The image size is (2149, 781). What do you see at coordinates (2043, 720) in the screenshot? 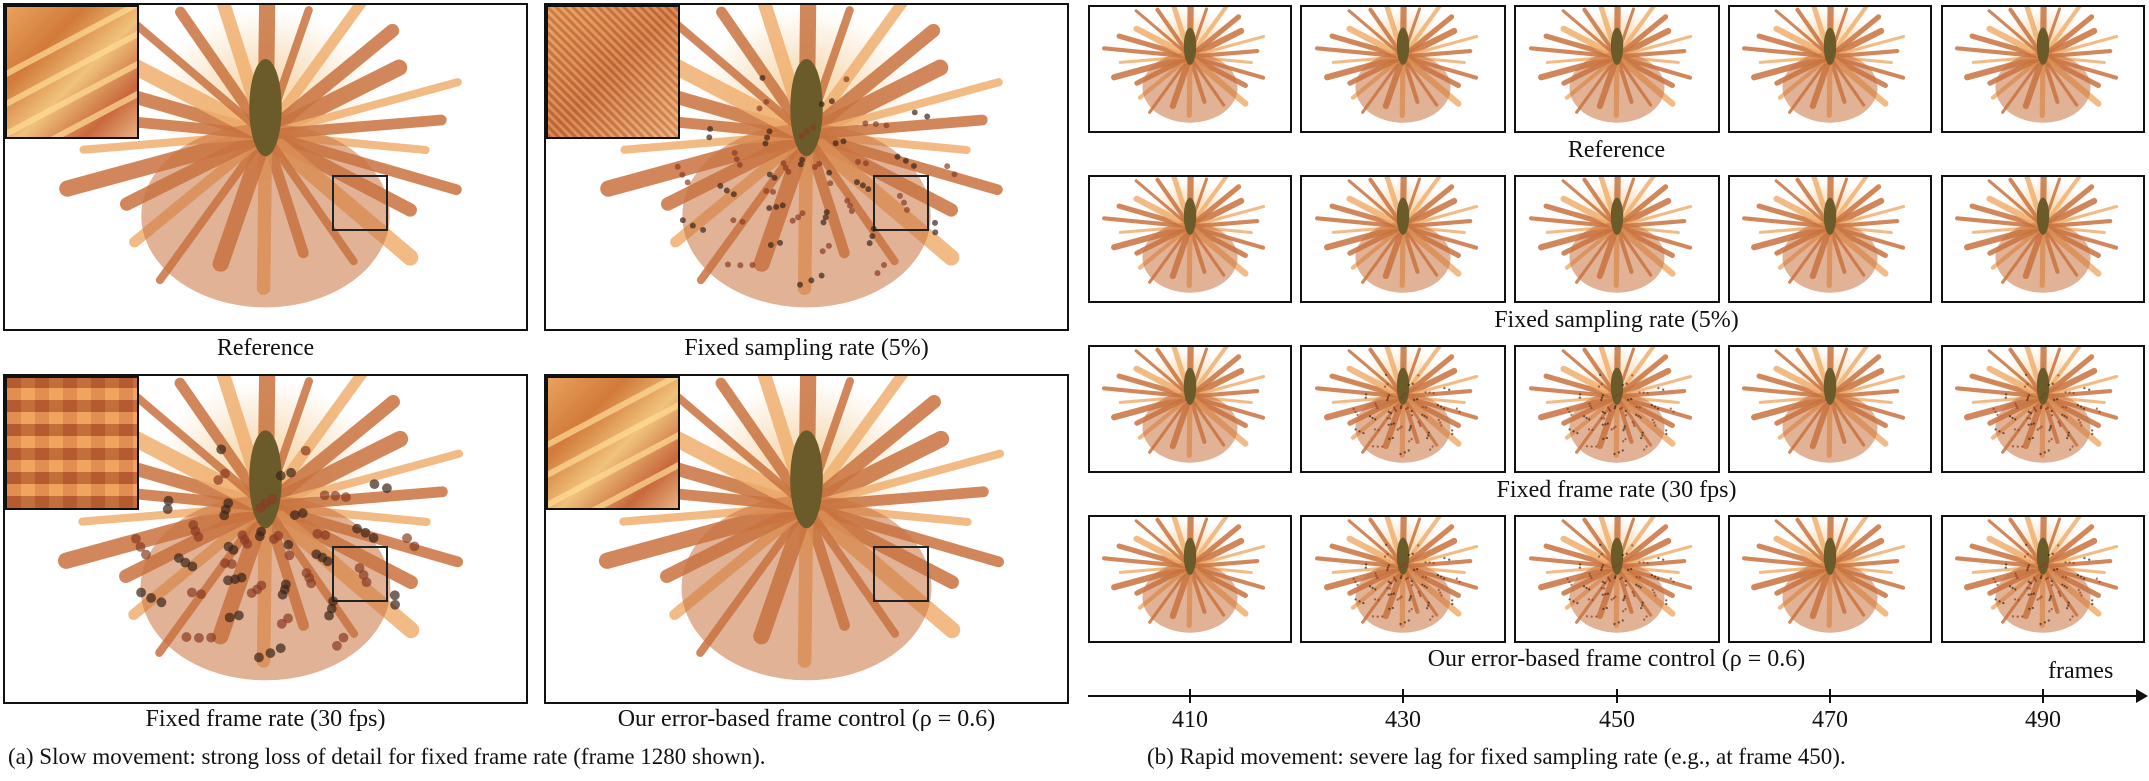
I see `axis-tick-label: 490` at bounding box center [2043, 720].